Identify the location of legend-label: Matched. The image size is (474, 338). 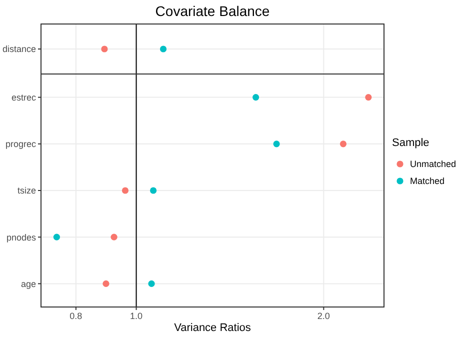
(427, 181).